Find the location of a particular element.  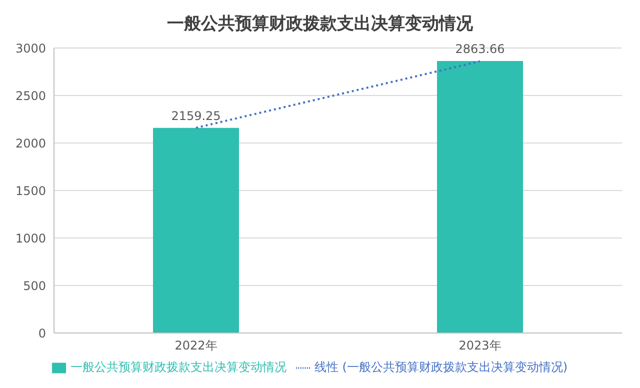

legend-label: 线性 (一般公共预算财政拨款支出决算变动情况) is located at coordinates (441, 367).